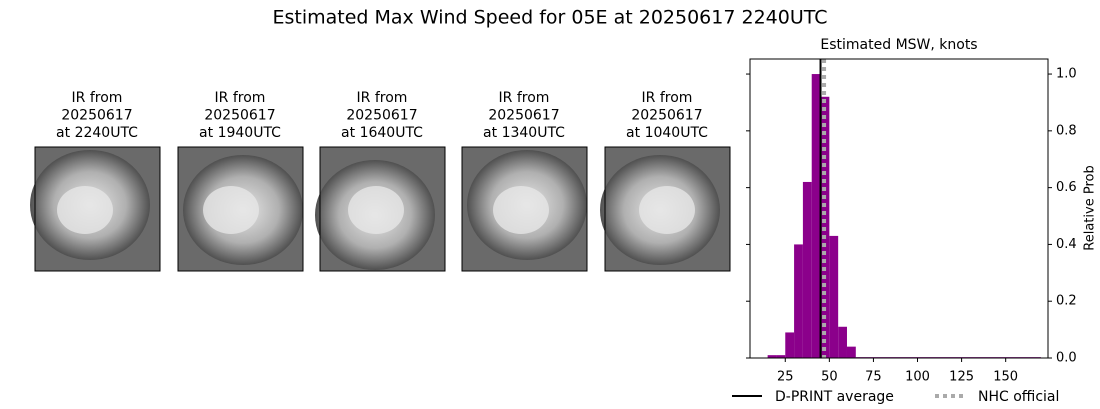  Describe the element at coordinates (97, 133) in the screenshot. I see `panel-title: at 2240UTC` at that location.